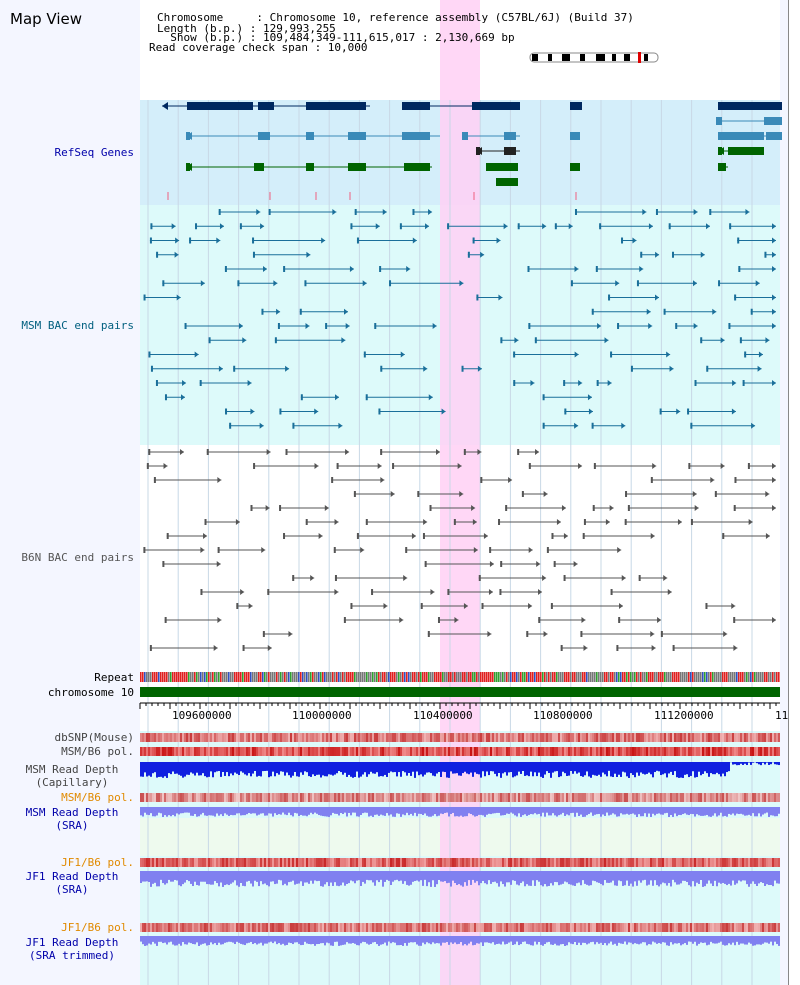 This screenshot has width=800, height=985. What do you see at coordinates (77, 325) in the screenshot?
I see `track-label-msm-bac: MSM BAC end pairs` at bounding box center [77, 325].